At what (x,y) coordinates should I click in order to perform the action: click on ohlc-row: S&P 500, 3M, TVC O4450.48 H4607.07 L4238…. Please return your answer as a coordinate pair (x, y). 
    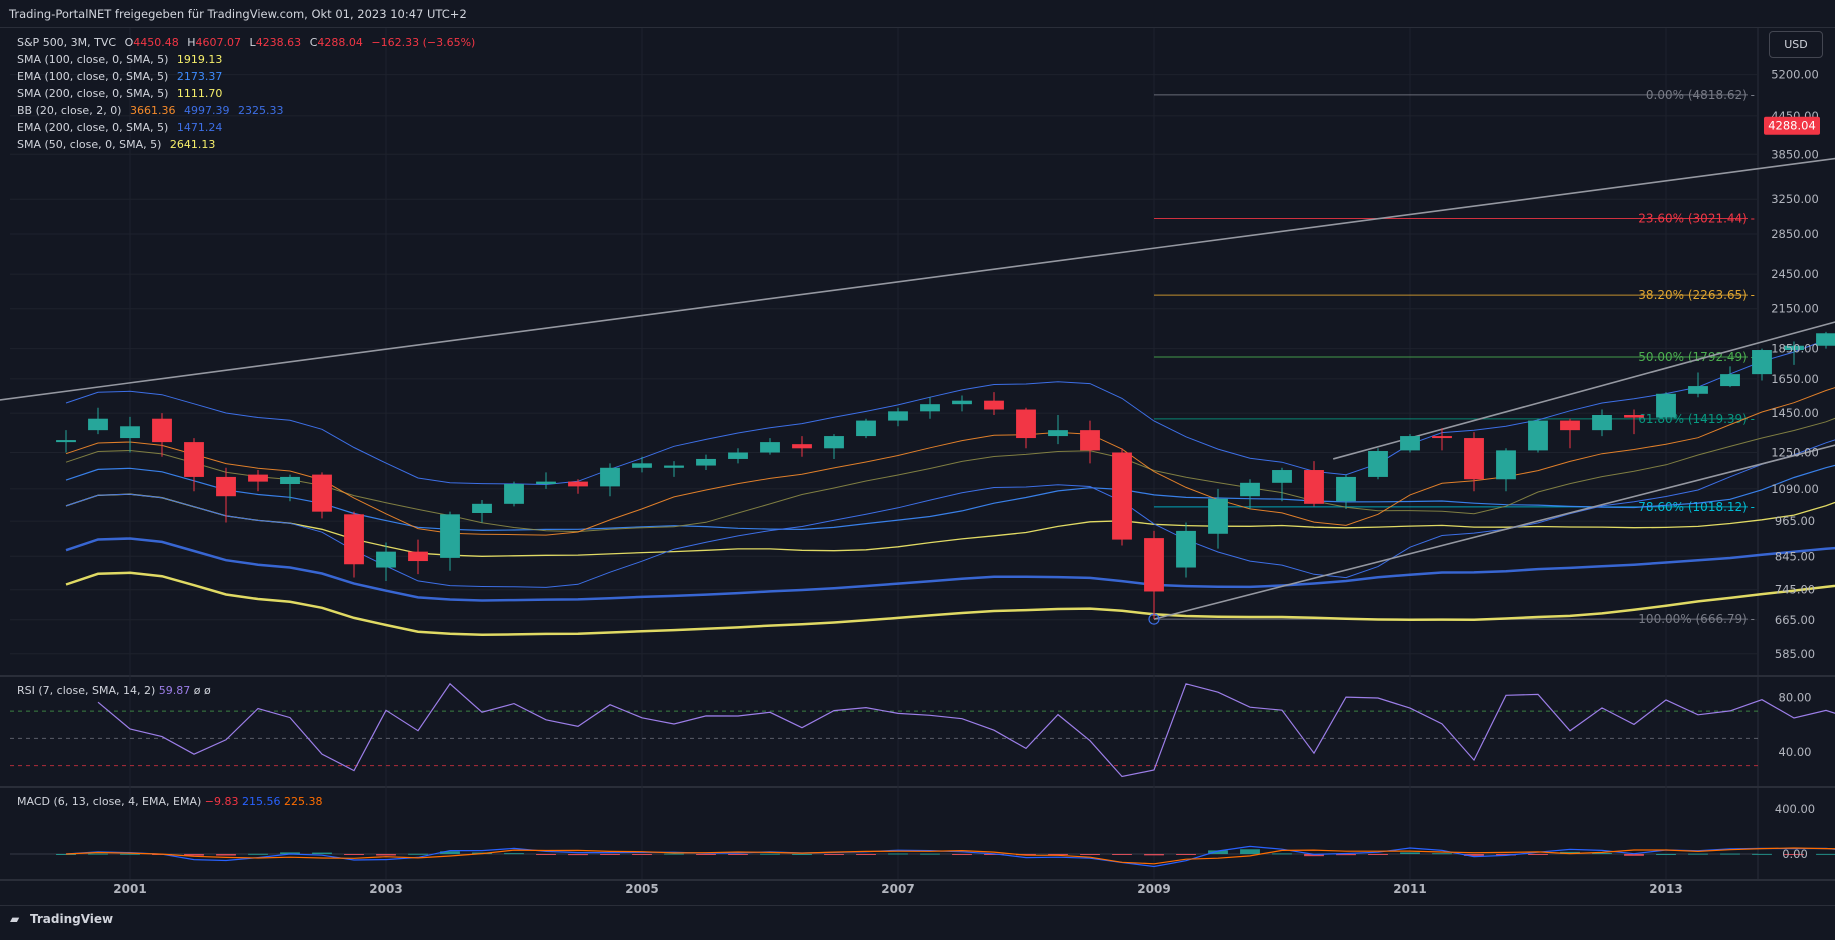
    Looking at the image, I should click on (248, 42).